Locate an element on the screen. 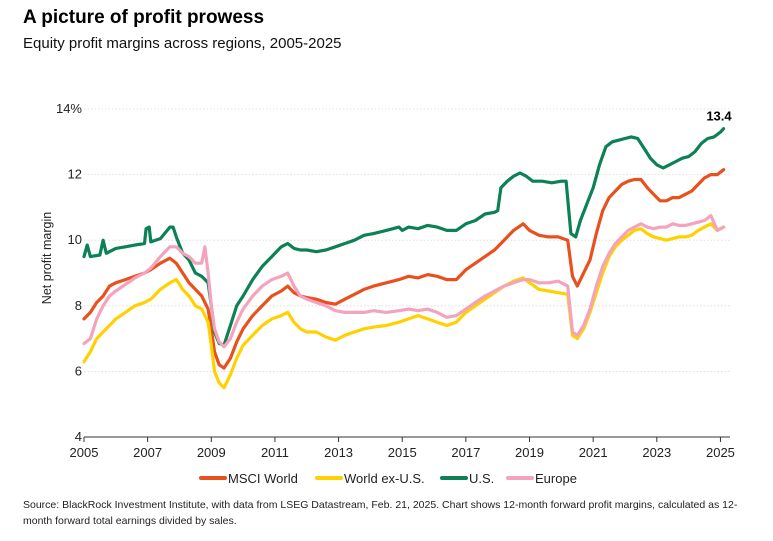  y-tick-label: 12 is located at coordinates (75, 174).